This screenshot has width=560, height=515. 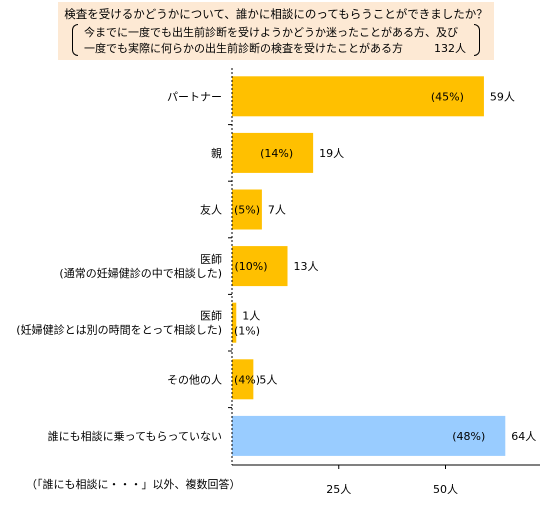 What do you see at coordinates (250, 266) in the screenshot?
I see `percent-label: (10%)` at bounding box center [250, 266].